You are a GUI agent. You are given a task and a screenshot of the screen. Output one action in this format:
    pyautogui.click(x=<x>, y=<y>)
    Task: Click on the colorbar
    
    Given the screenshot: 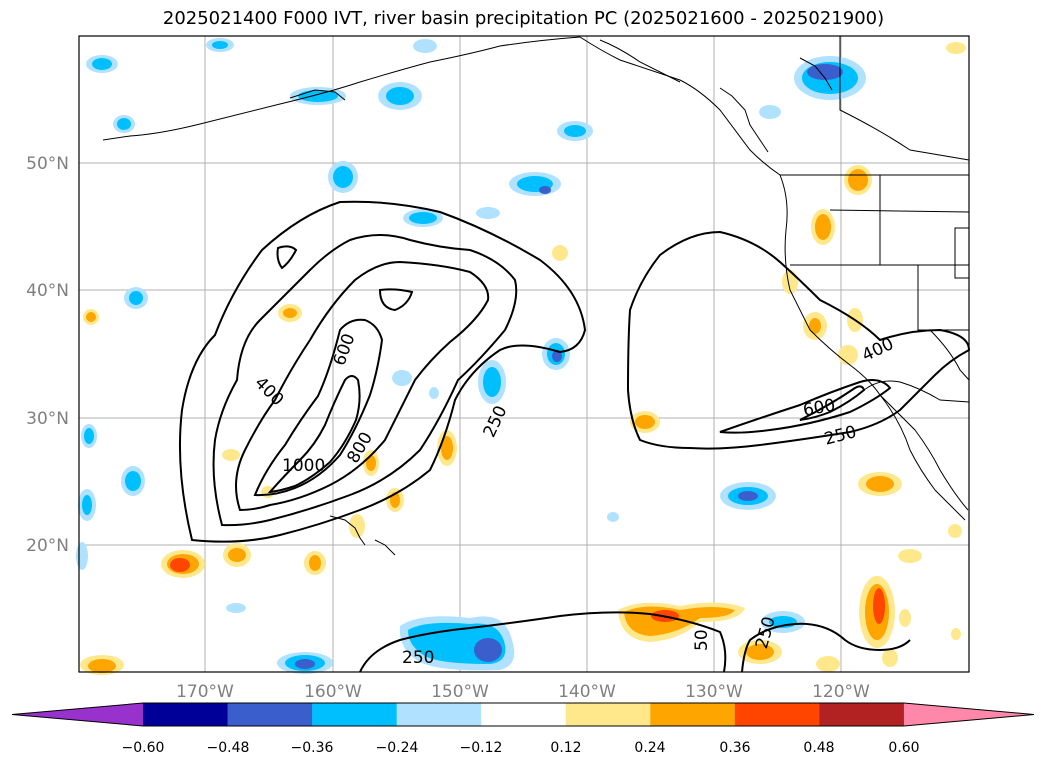 What is the action you would take?
    pyautogui.click(x=523, y=714)
    